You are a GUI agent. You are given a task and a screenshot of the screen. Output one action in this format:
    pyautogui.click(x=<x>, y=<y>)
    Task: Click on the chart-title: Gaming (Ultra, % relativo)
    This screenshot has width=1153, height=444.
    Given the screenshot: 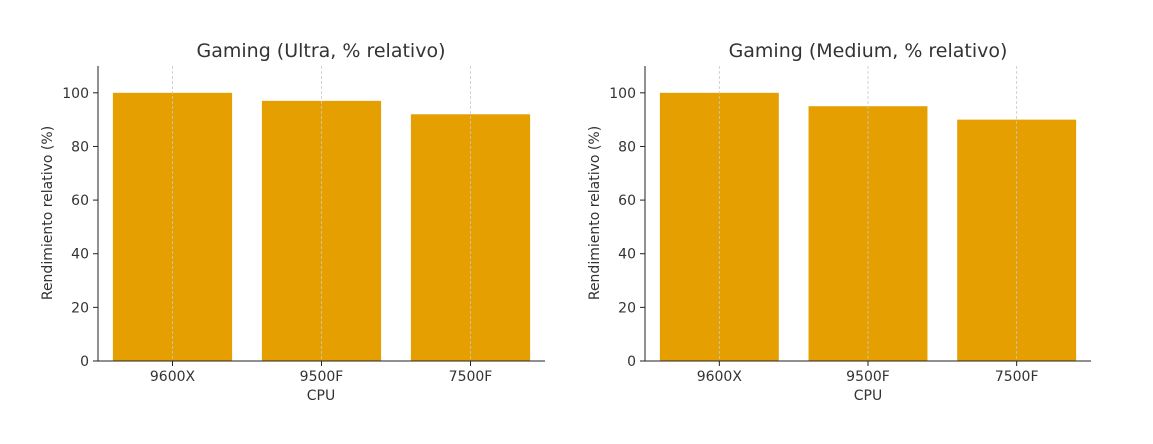 What is the action you would take?
    pyautogui.click(x=321, y=51)
    